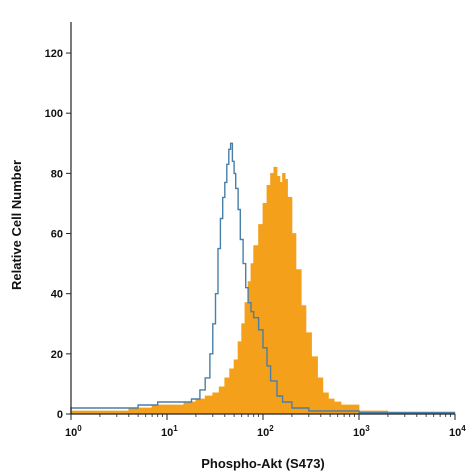 The width and height of the screenshot is (474, 474). What do you see at coordinates (73, 431) in the screenshot?
I see `x-tick-label: 10⁰` at bounding box center [73, 431].